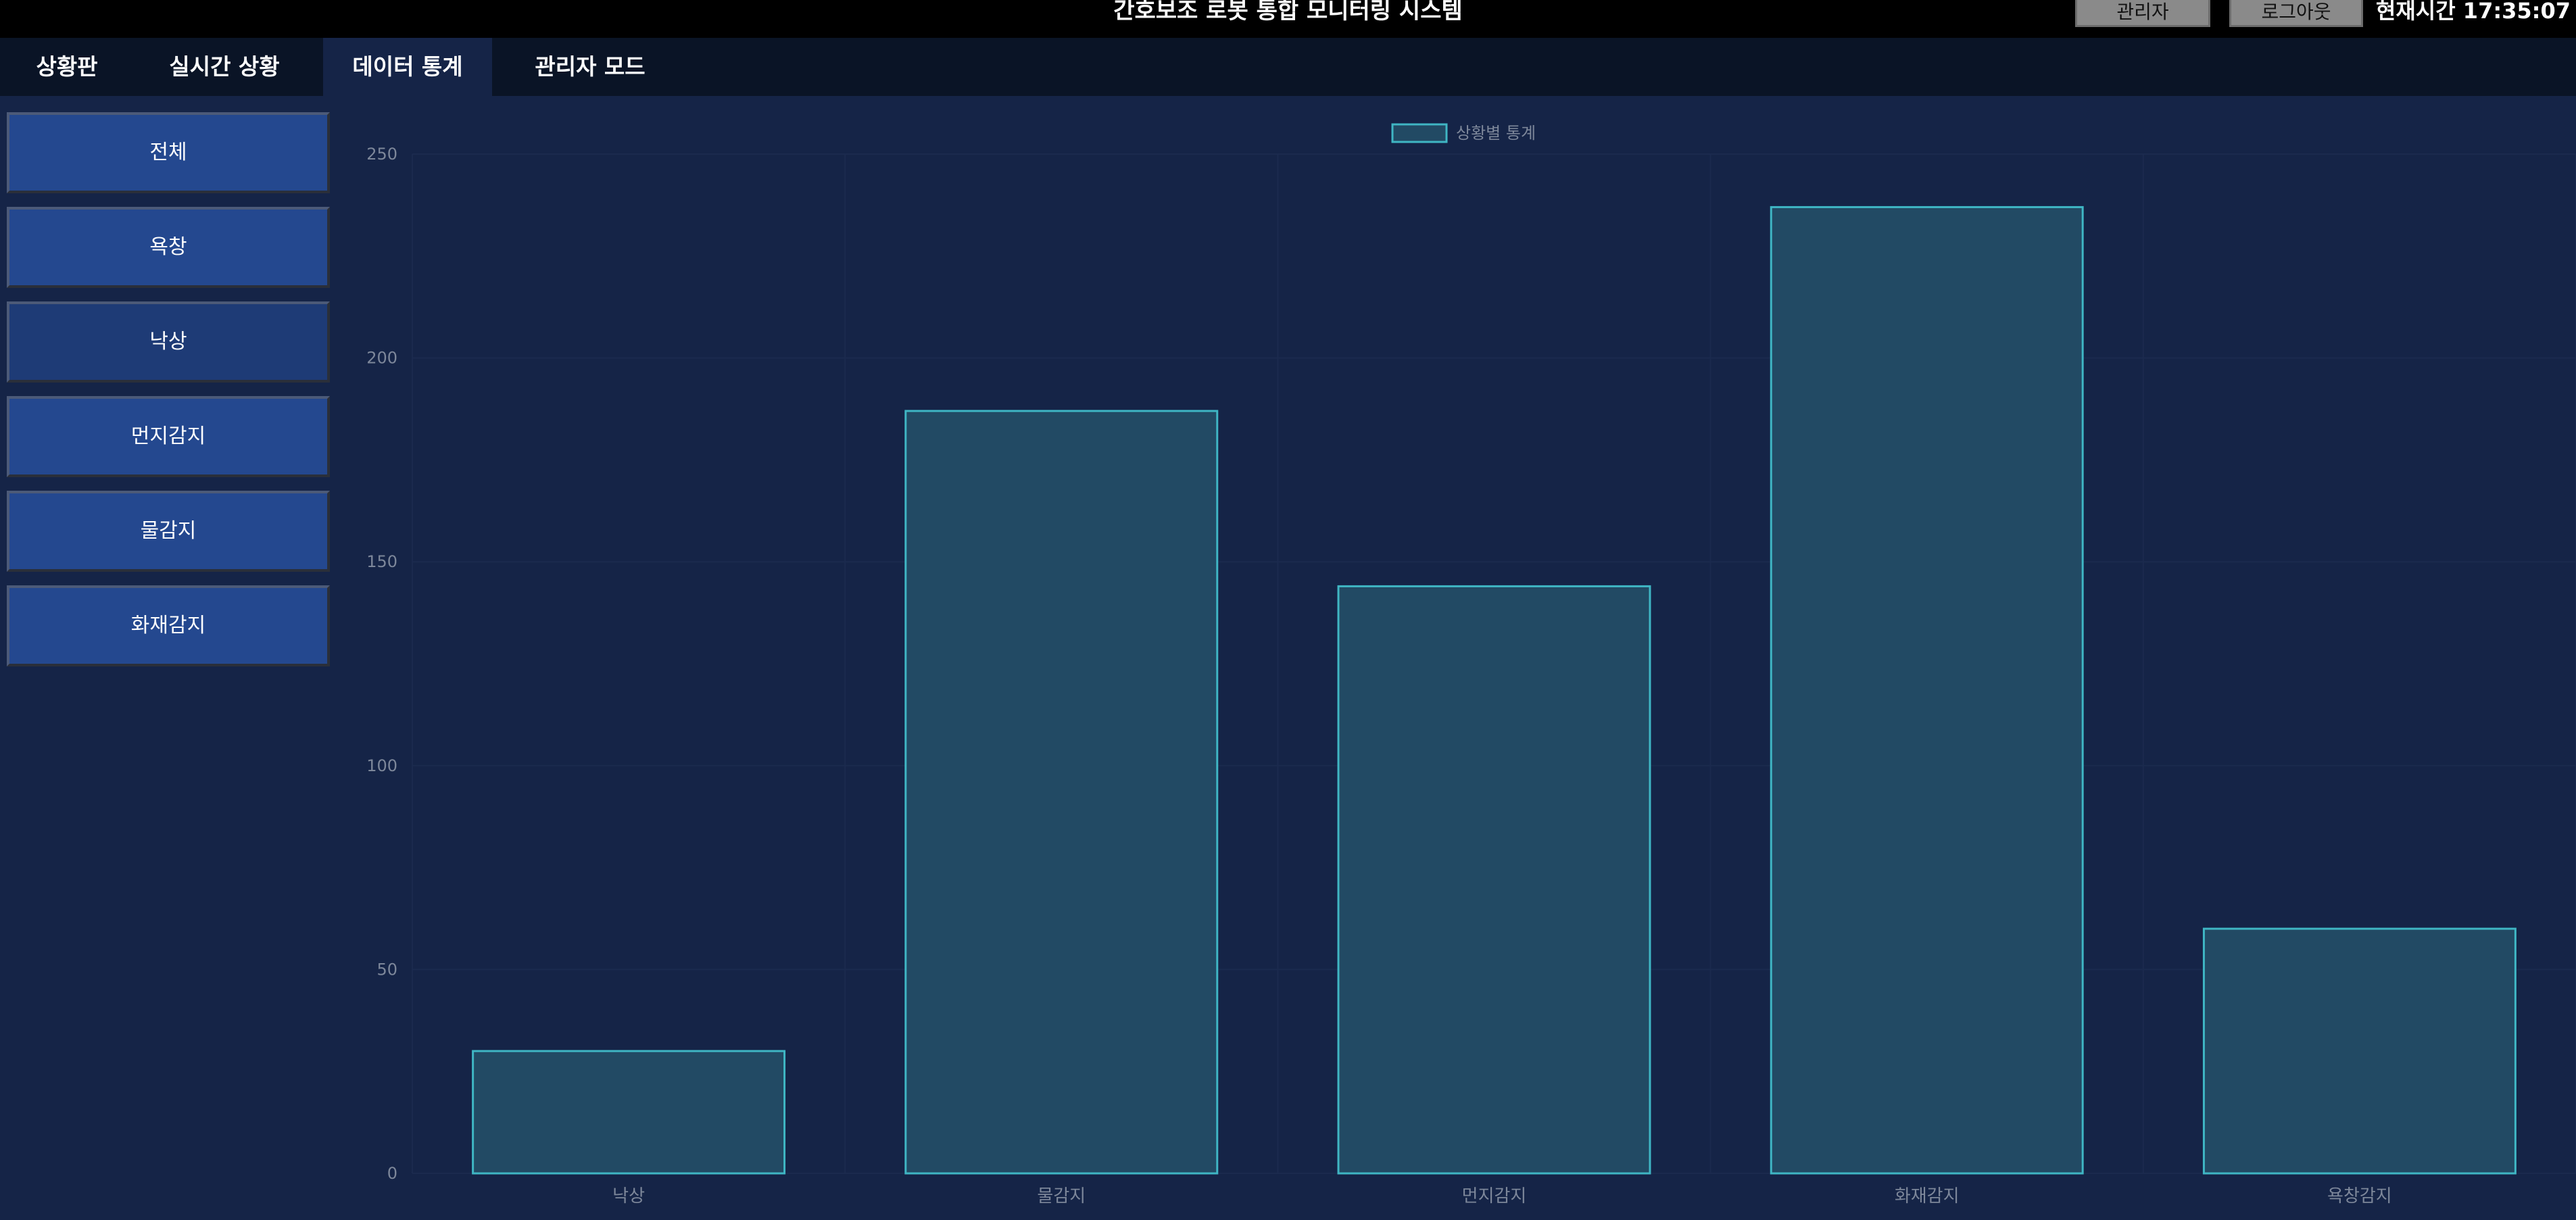 This screenshot has width=2576, height=1220. What do you see at coordinates (168, 436) in the screenshot?
I see `filter-dust-button: 먼지감지` at bounding box center [168, 436].